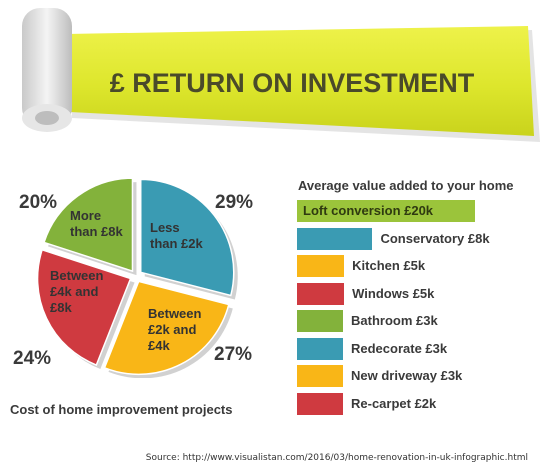 This screenshot has height=475, width=540. What do you see at coordinates (121, 409) in the screenshot?
I see `pie-chart-title: Cost of home improvement projects` at bounding box center [121, 409].